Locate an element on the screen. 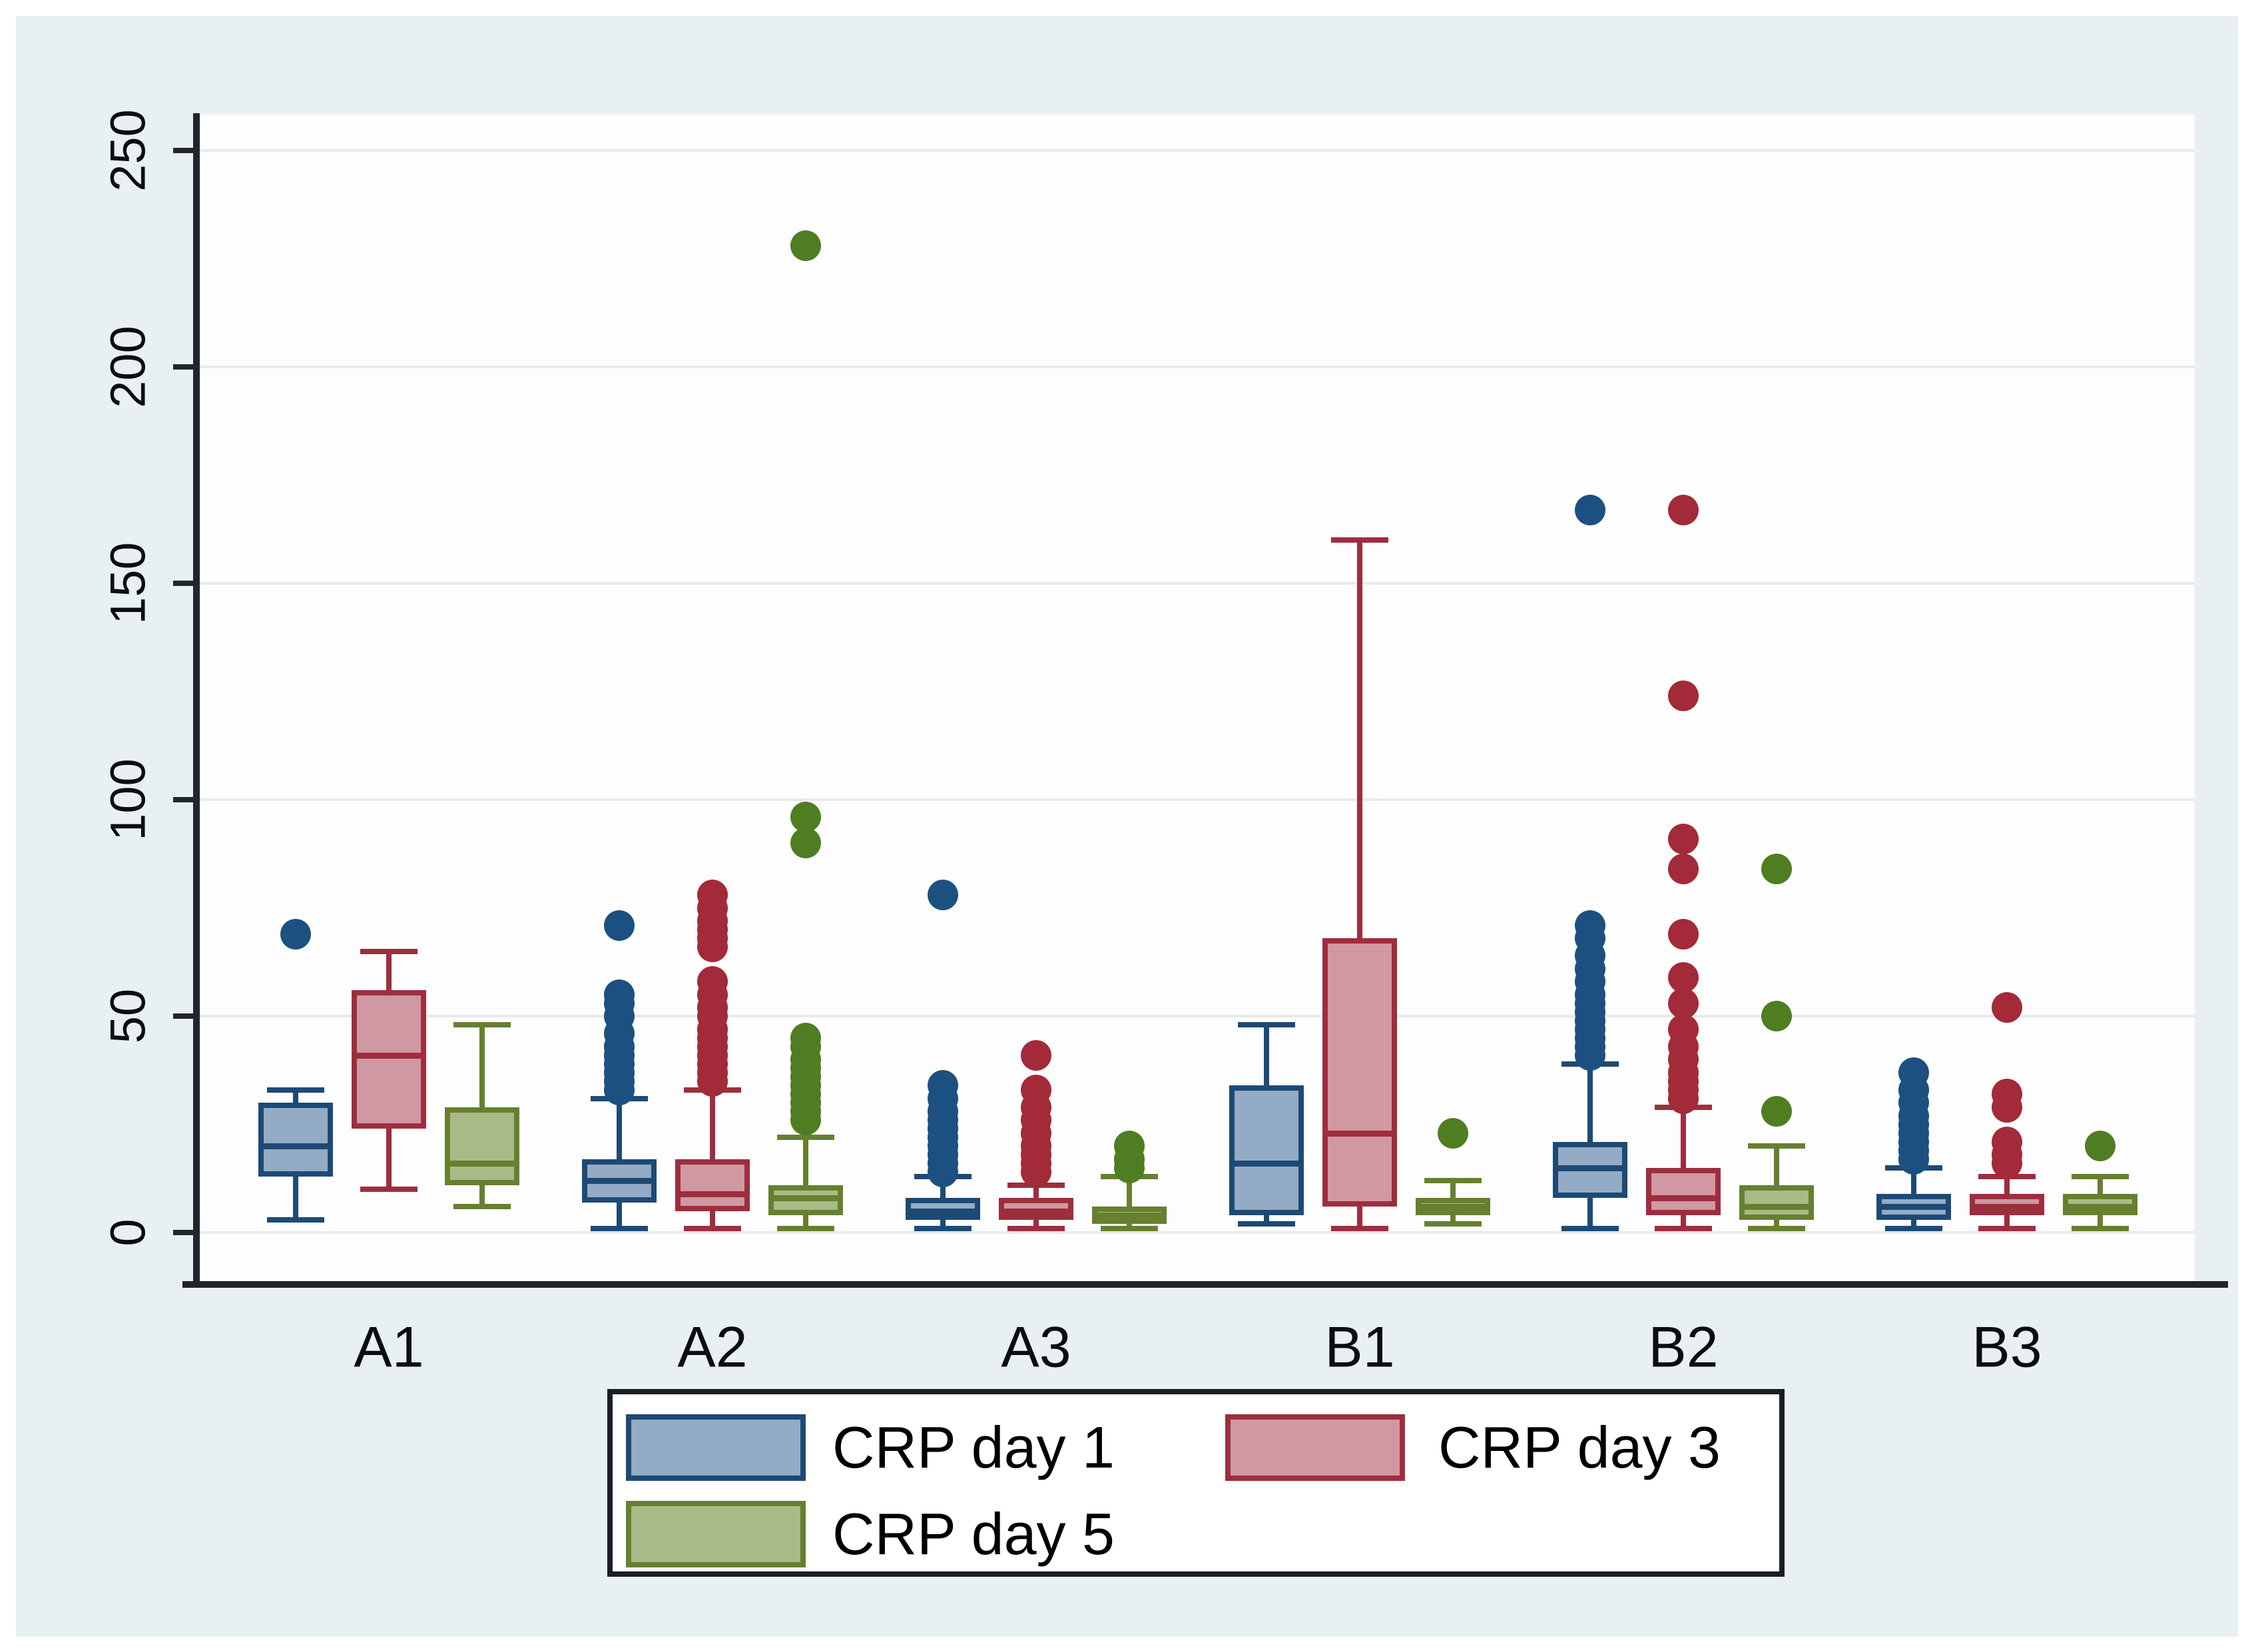 The image size is (2254, 1652). median-crp-day-5-A1 is located at coordinates (482, 1164).